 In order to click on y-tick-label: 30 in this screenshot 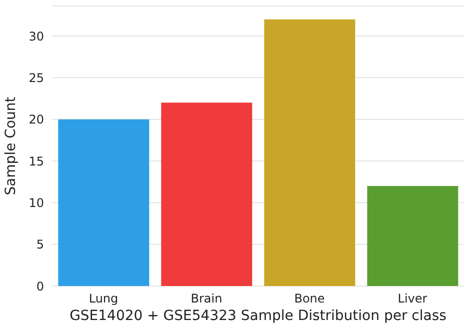, I will do `click(36, 36)`.